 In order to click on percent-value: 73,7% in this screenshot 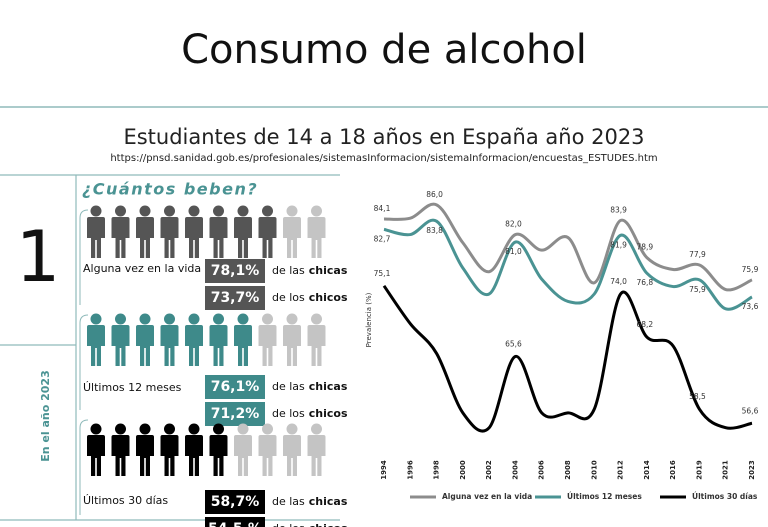, I will do `click(235, 298)`.